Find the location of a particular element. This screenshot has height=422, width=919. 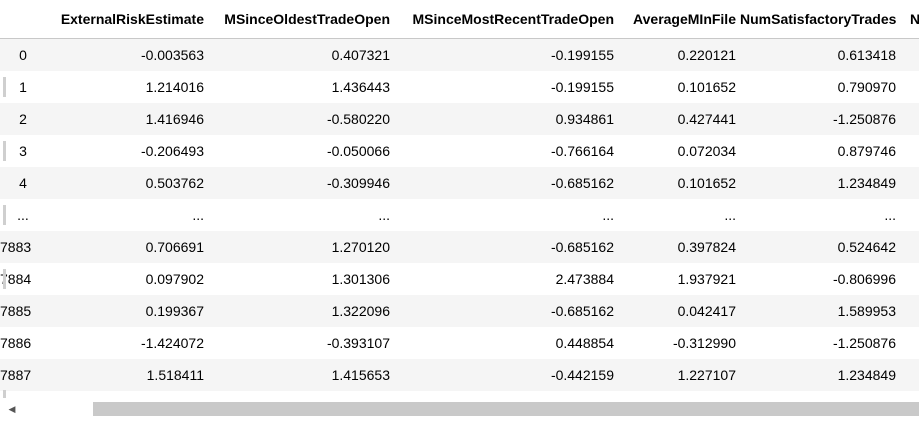

row-index-label: 7885 is located at coordinates (16, 311).